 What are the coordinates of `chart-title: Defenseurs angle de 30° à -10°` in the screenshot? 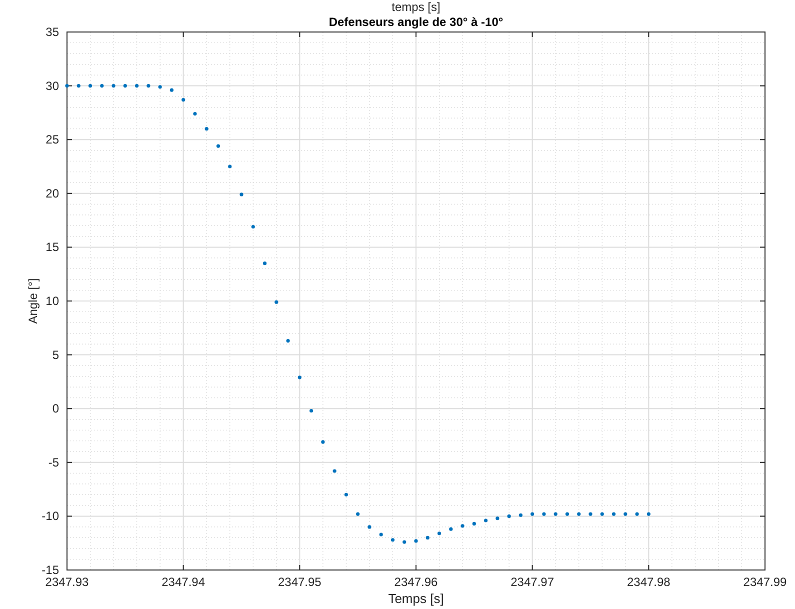 It's located at (416, 22).